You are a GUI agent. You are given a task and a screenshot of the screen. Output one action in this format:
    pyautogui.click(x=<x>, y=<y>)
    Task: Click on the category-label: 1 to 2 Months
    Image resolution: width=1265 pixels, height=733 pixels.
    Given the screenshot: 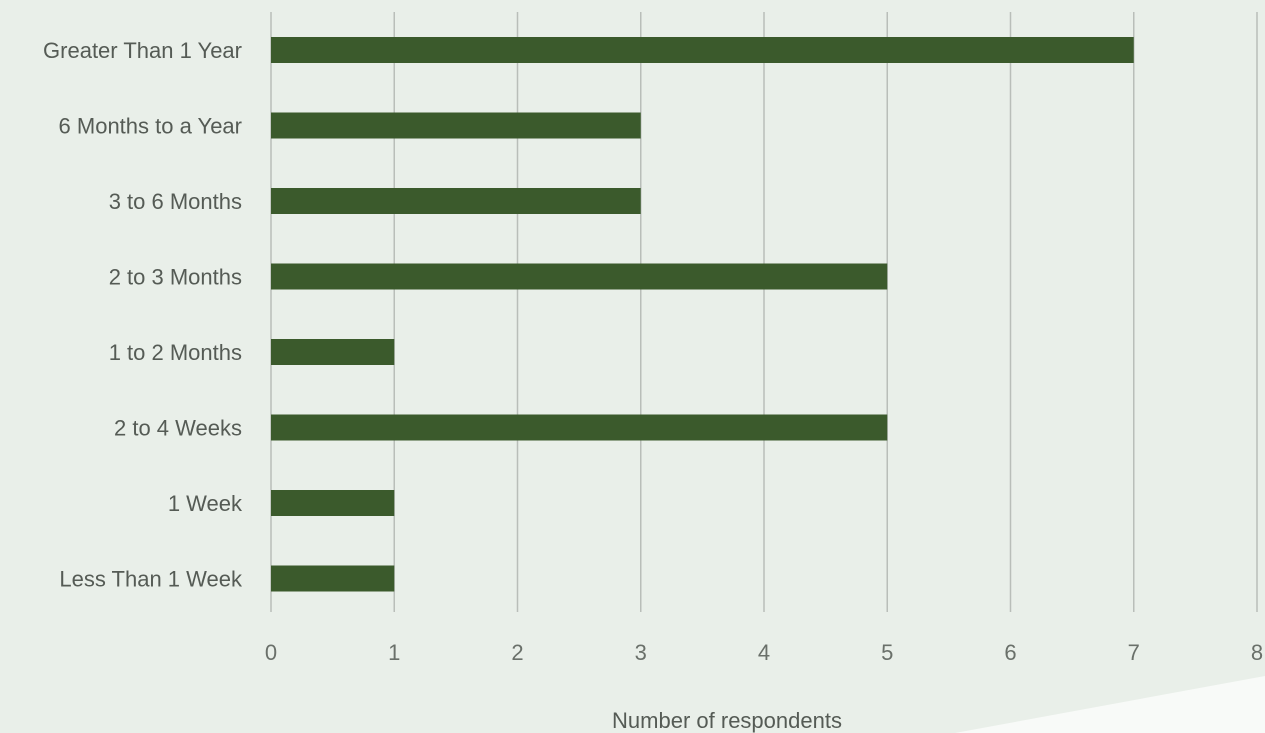 What is the action you would take?
    pyautogui.click(x=175, y=352)
    